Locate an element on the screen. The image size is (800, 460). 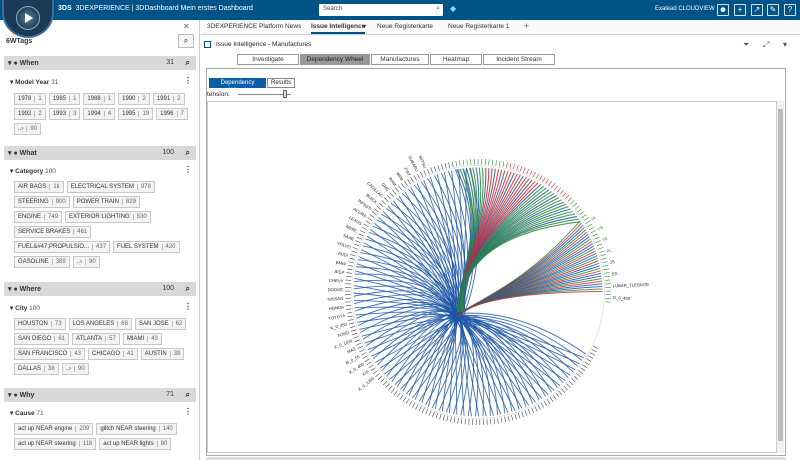
tag-chip: AIR BAGS 1k is located at coordinates (39, 187).